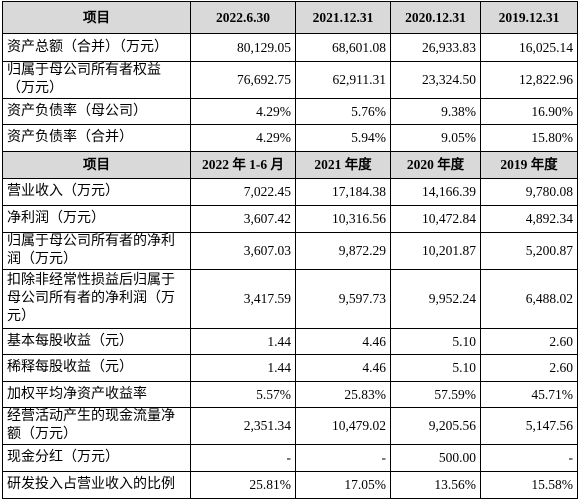 This screenshot has width=579, height=503. I want to click on value-cell: 57.59%, so click(435, 394).